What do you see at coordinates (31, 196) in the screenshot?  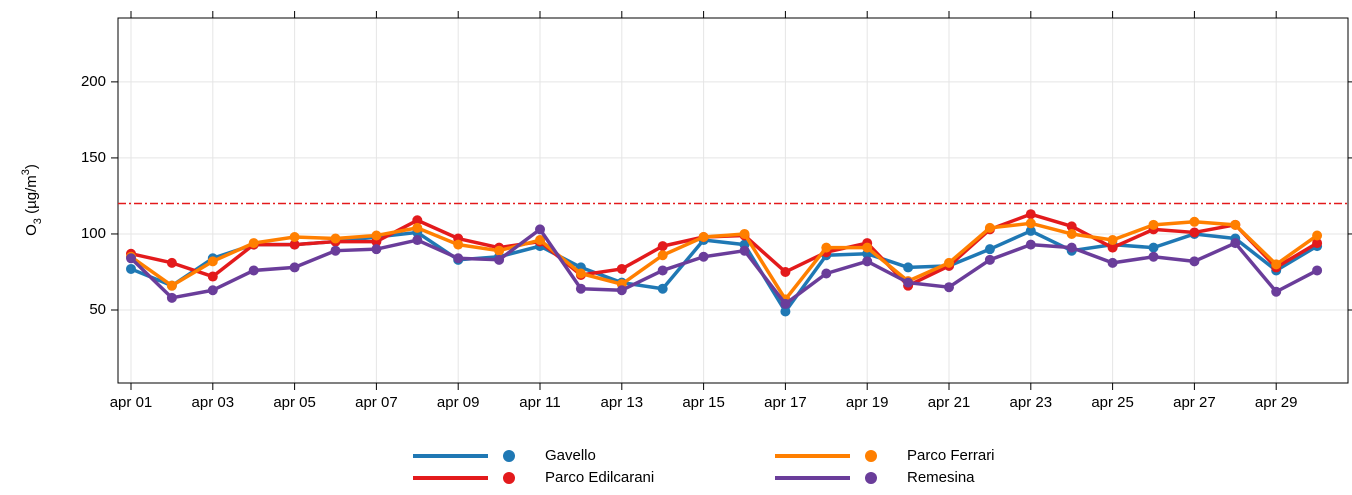 I see `y-label-part: (µg/m` at bounding box center [31, 196].